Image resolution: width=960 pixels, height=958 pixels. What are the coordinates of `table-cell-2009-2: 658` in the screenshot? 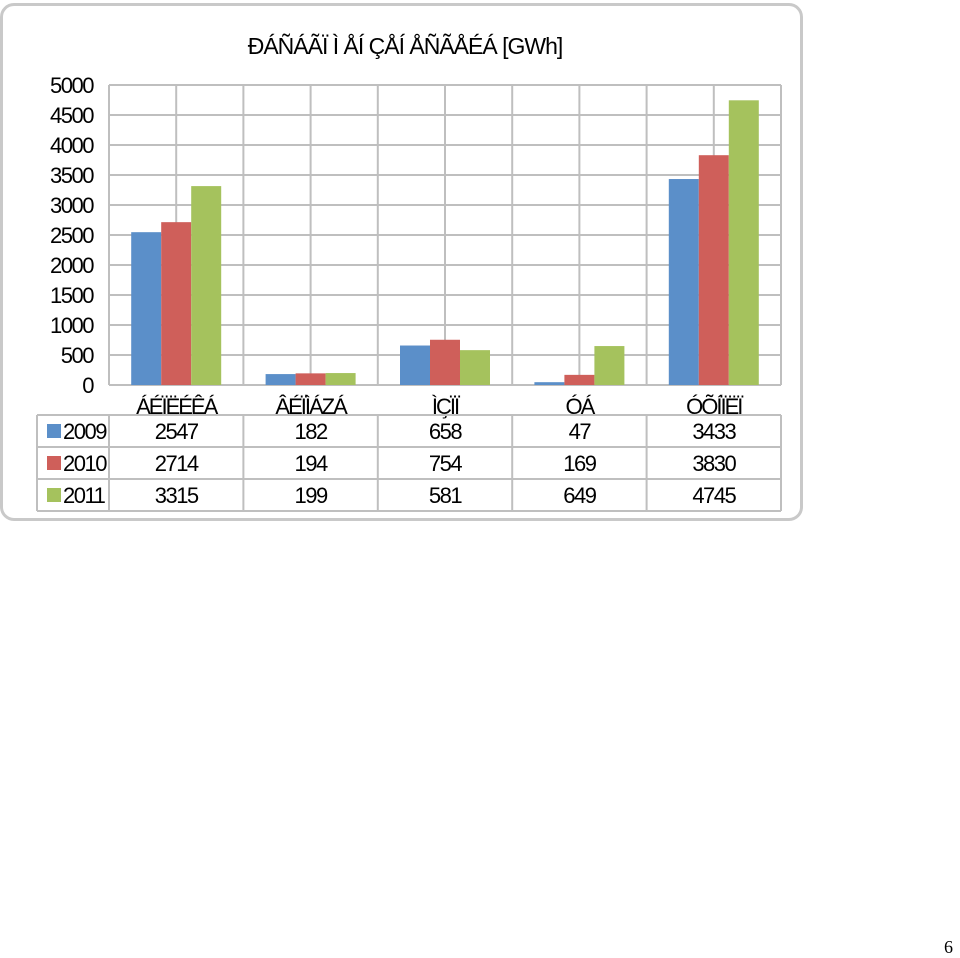 It's located at (445, 431).